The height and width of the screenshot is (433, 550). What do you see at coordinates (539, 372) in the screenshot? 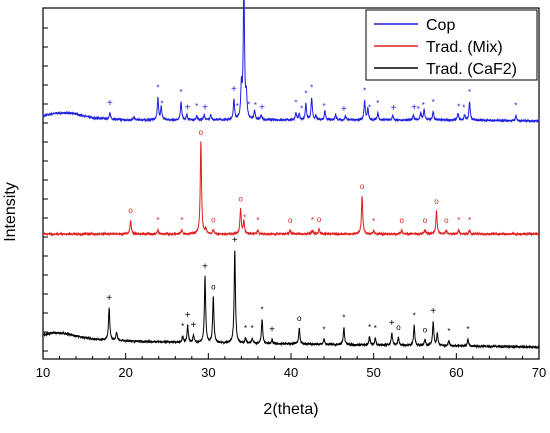
I see `x-tick-label-70: 70` at bounding box center [539, 372].